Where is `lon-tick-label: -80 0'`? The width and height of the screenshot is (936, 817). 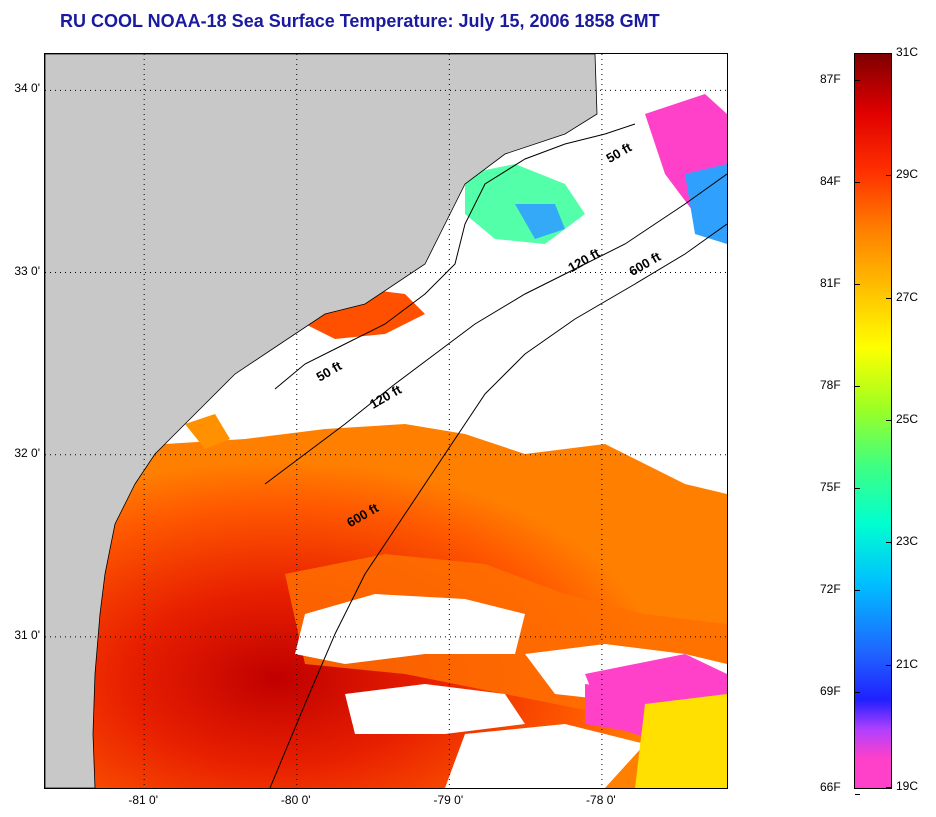
lon-tick-label: -80 0' is located at coordinates (295, 800).